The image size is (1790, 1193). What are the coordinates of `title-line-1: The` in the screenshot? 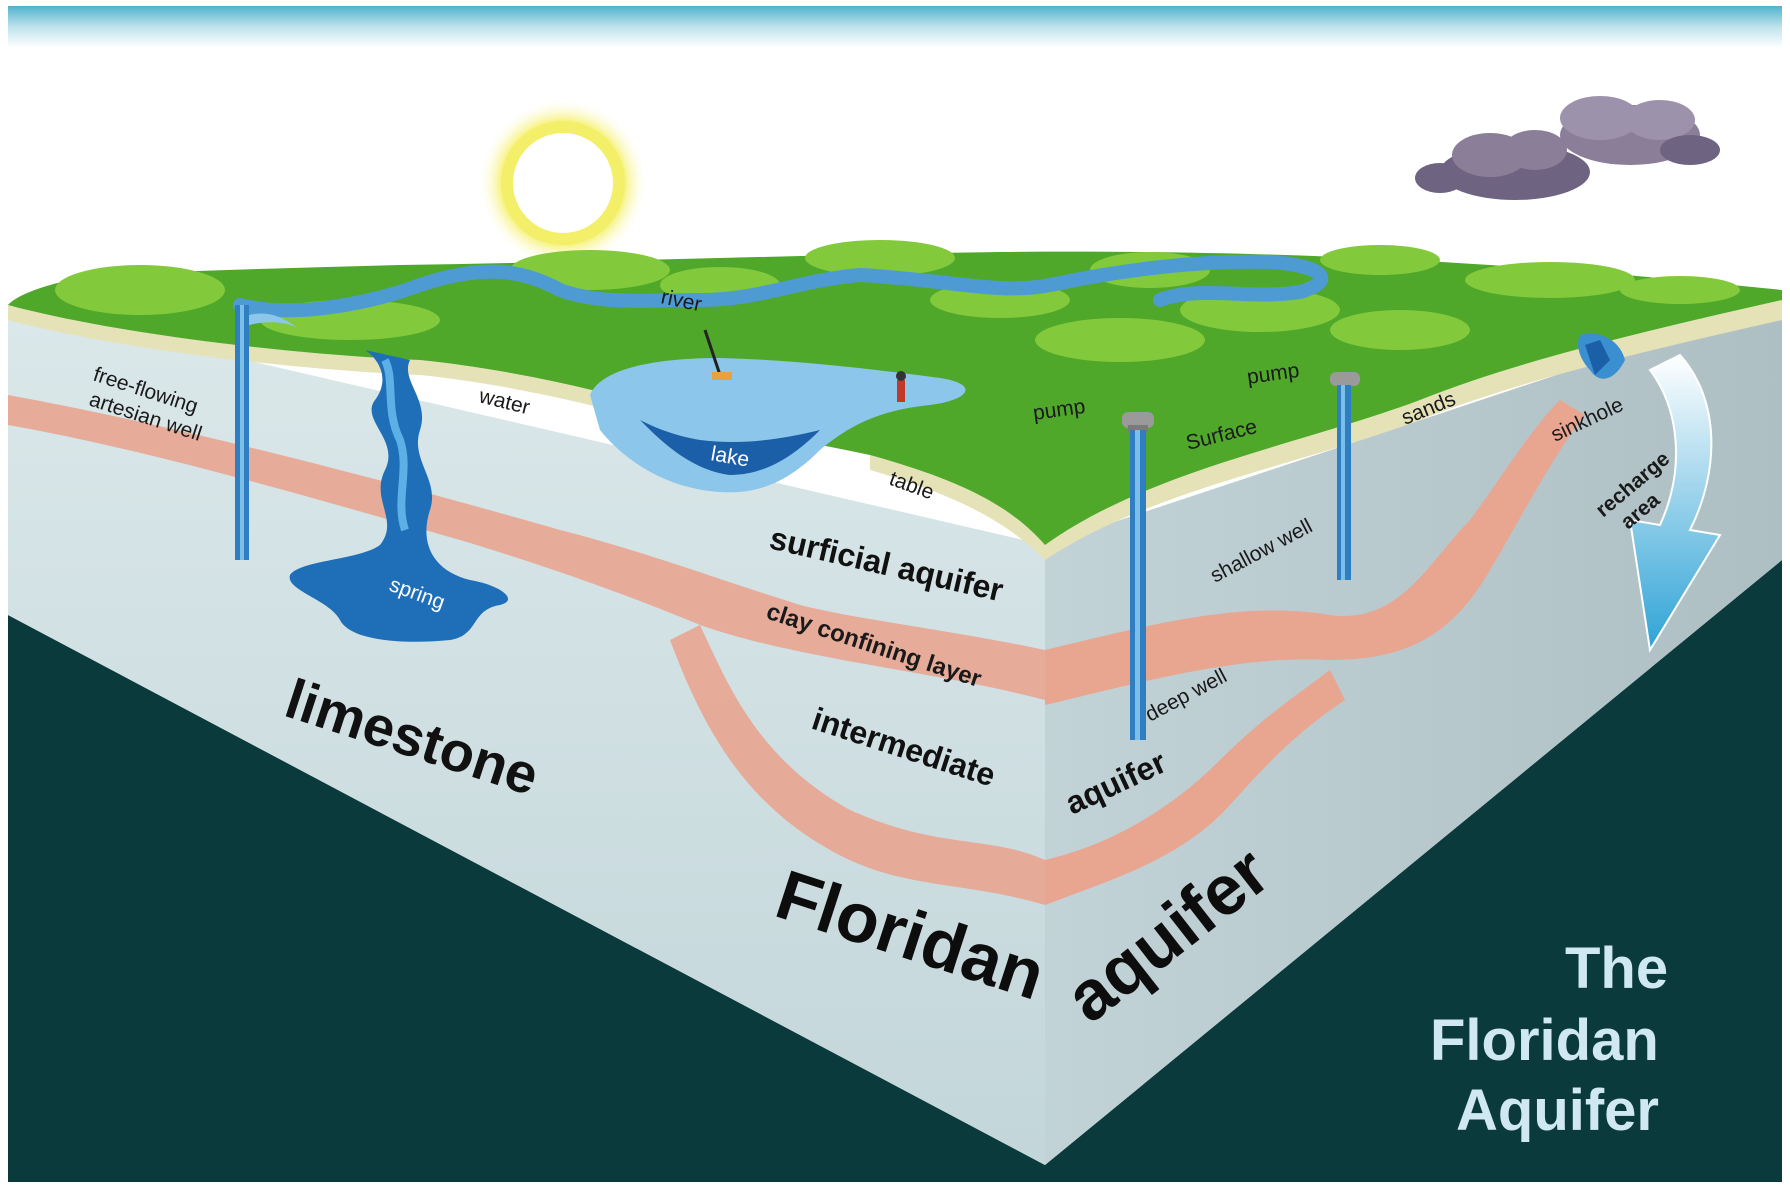 It's located at (1616, 968).